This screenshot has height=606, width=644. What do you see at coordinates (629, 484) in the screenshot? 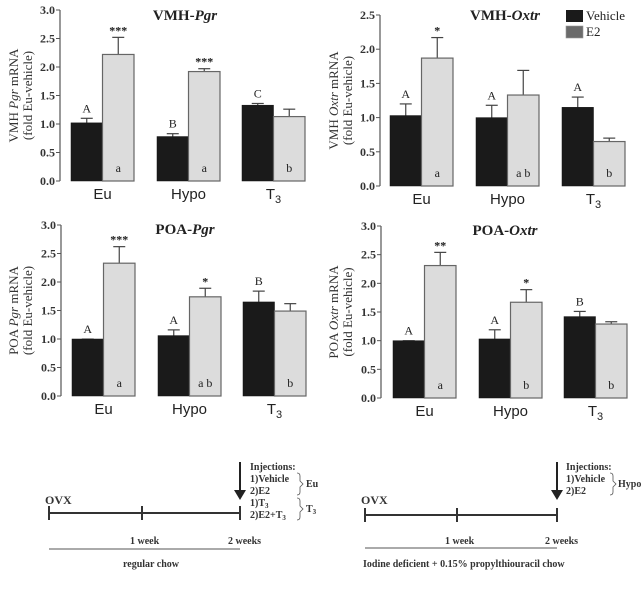
I see `group-label-hypo: Hypo` at bounding box center [629, 484].